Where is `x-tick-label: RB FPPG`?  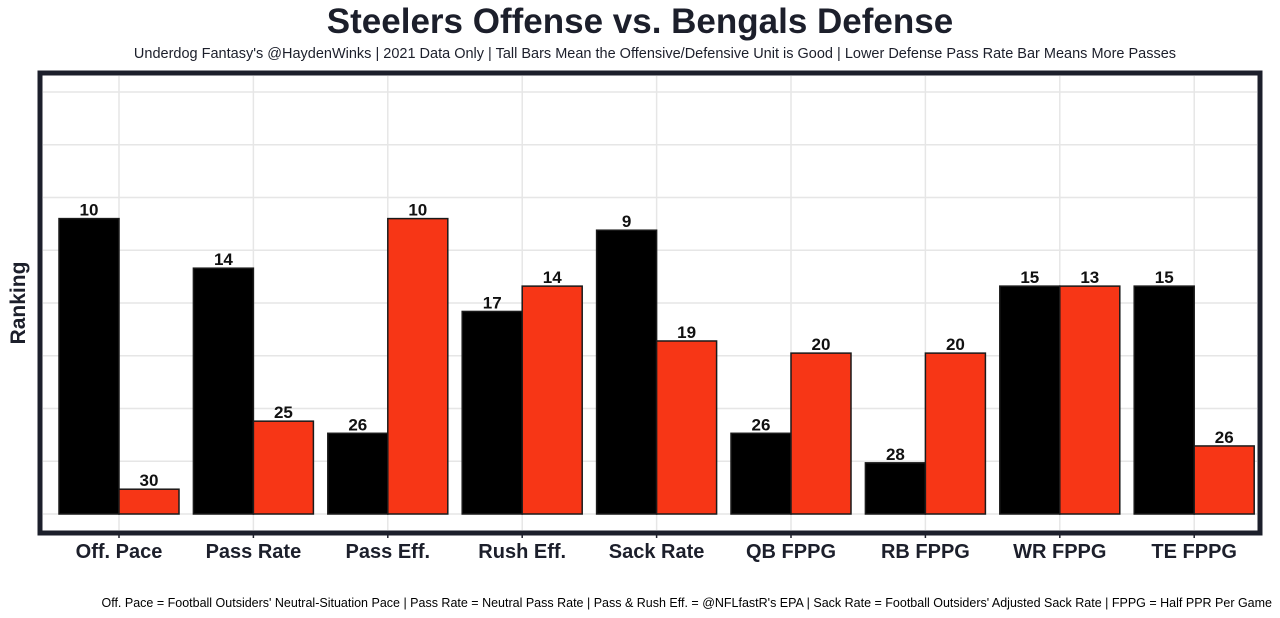 x-tick-label: RB FPPG is located at coordinates (925, 552).